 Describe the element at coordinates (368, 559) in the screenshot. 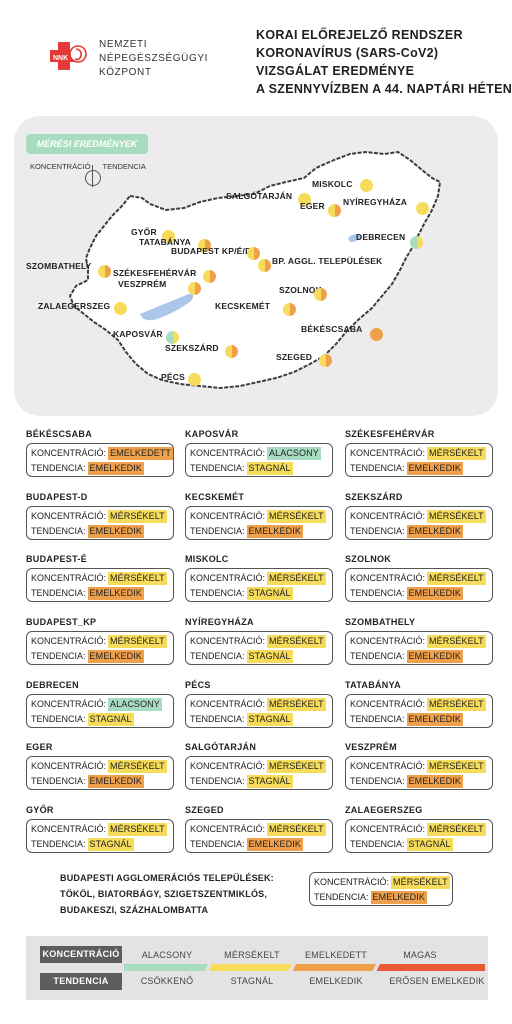

I see `card-title: SZOLNOK` at that location.